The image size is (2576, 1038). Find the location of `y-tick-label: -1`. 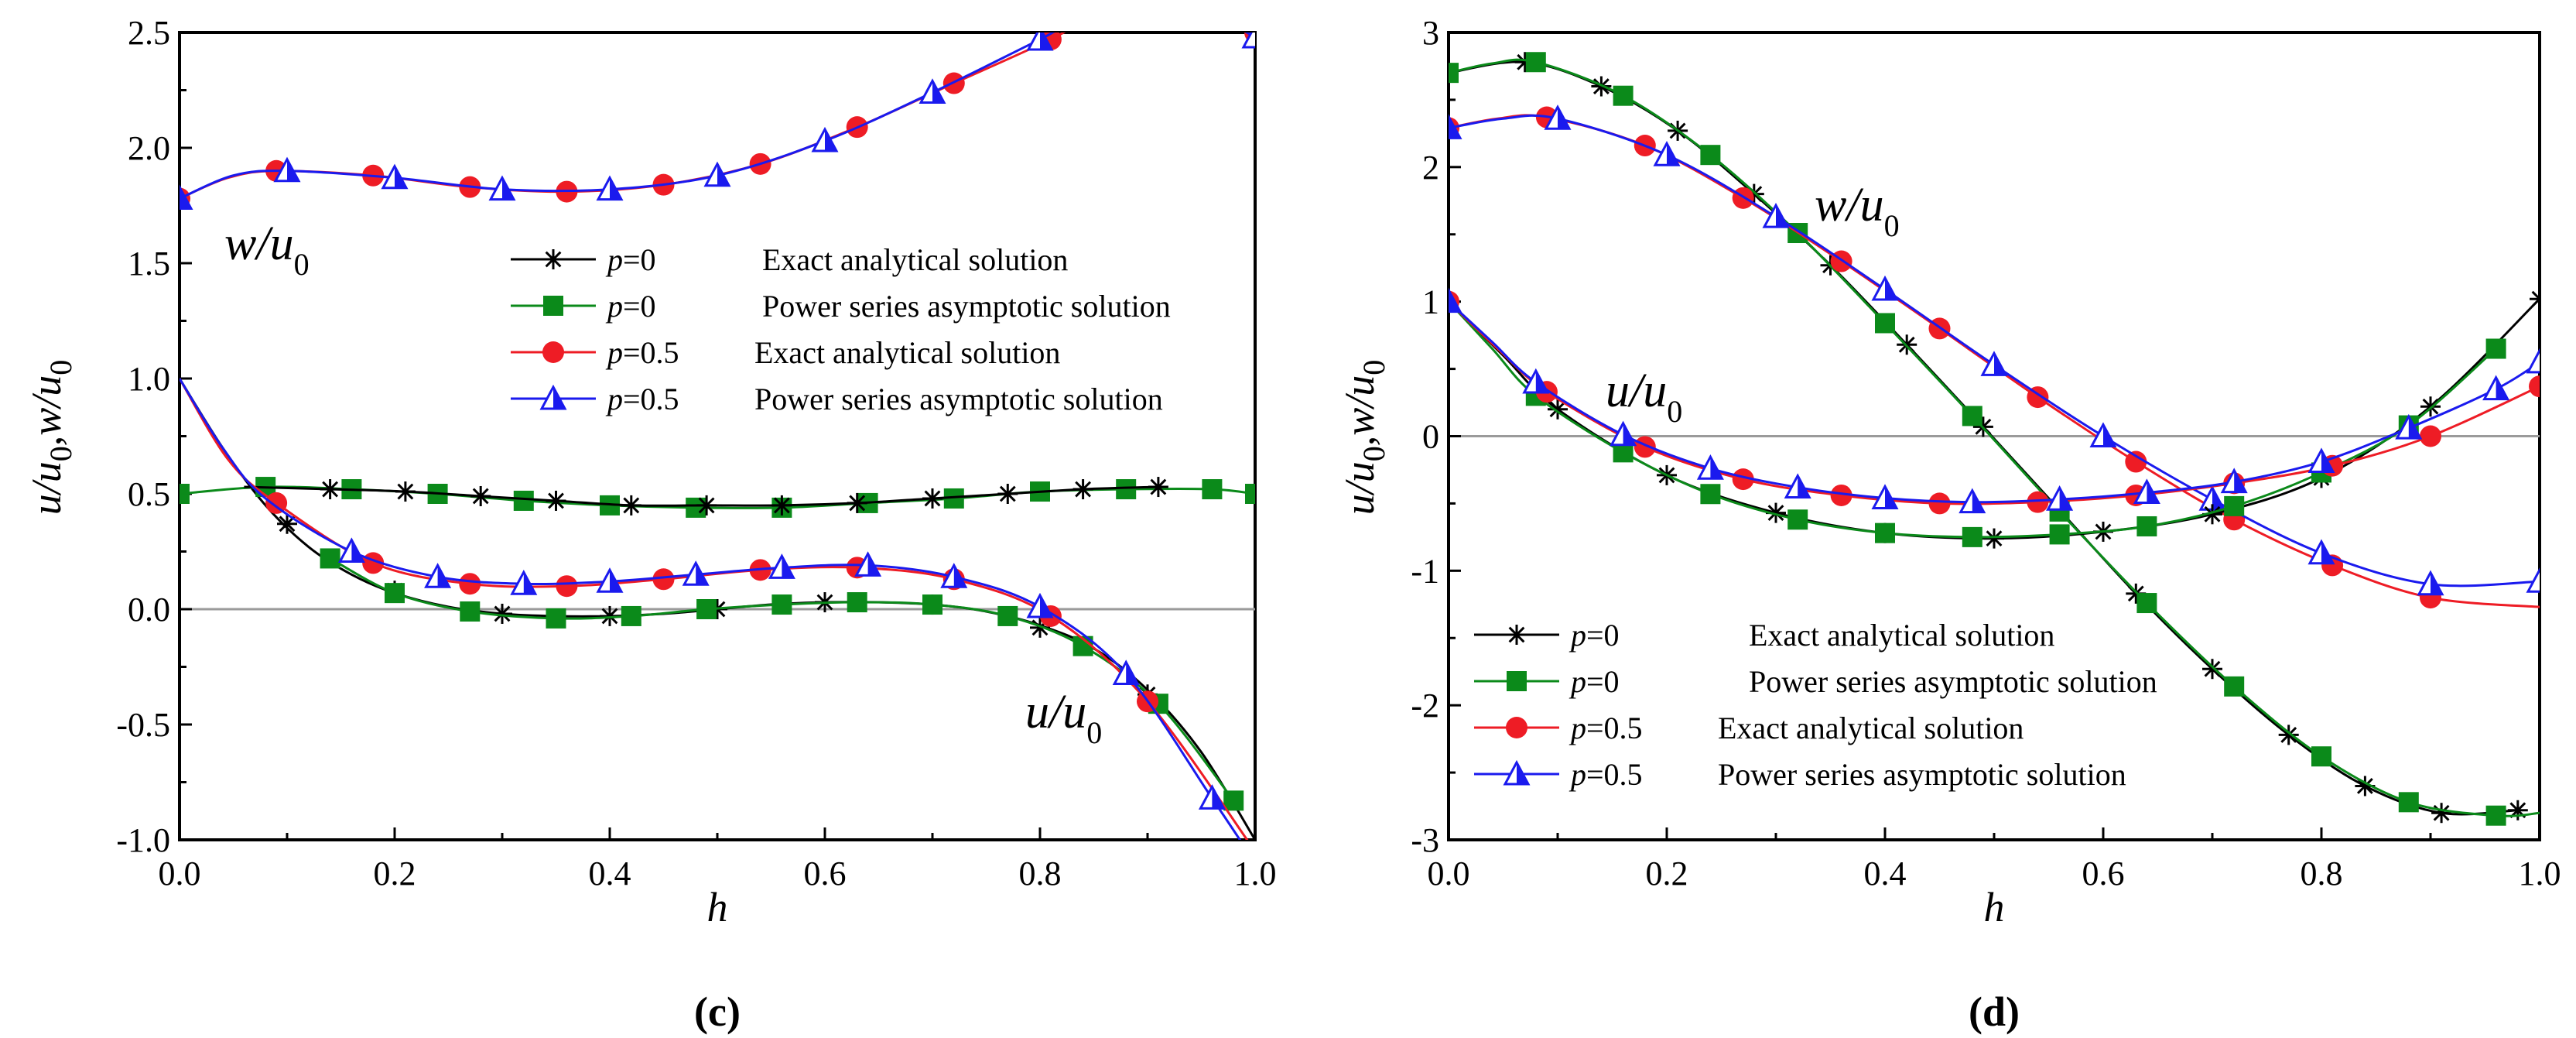

y-tick-label: -1 is located at coordinates (1425, 571).